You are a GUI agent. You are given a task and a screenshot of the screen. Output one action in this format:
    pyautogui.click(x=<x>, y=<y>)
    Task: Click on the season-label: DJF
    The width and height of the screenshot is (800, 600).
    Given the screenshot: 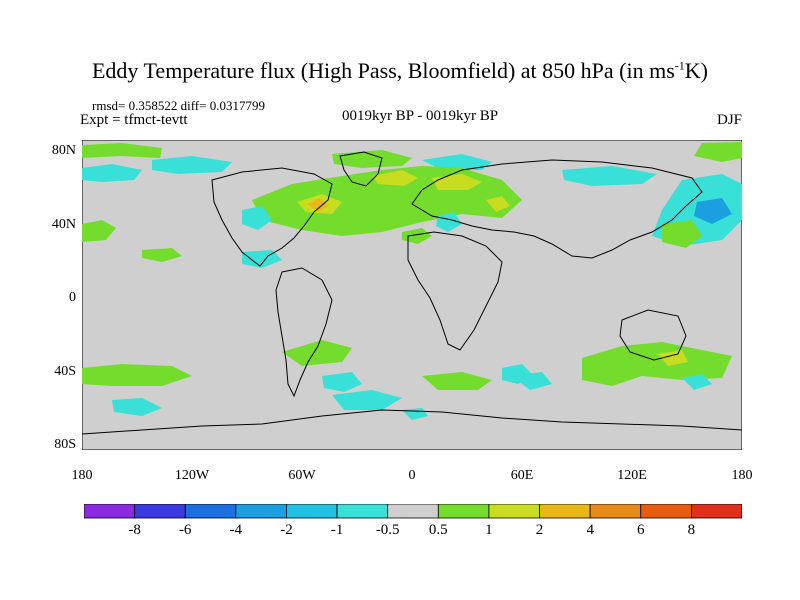 What is the action you would take?
    pyautogui.click(x=729, y=120)
    